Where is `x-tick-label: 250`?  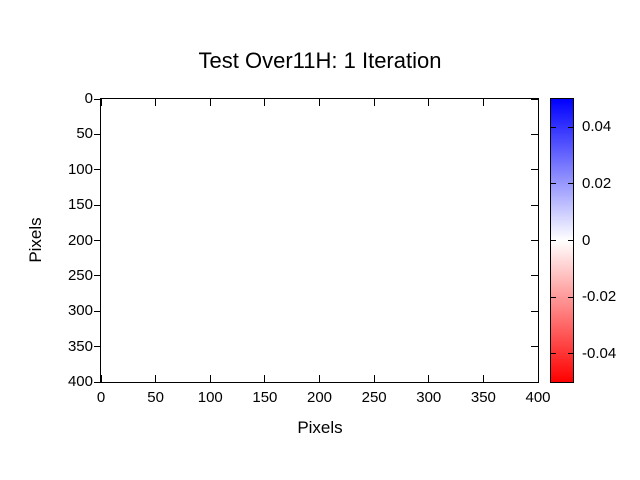 x-tick-label: 250 is located at coordinates (374, 397).